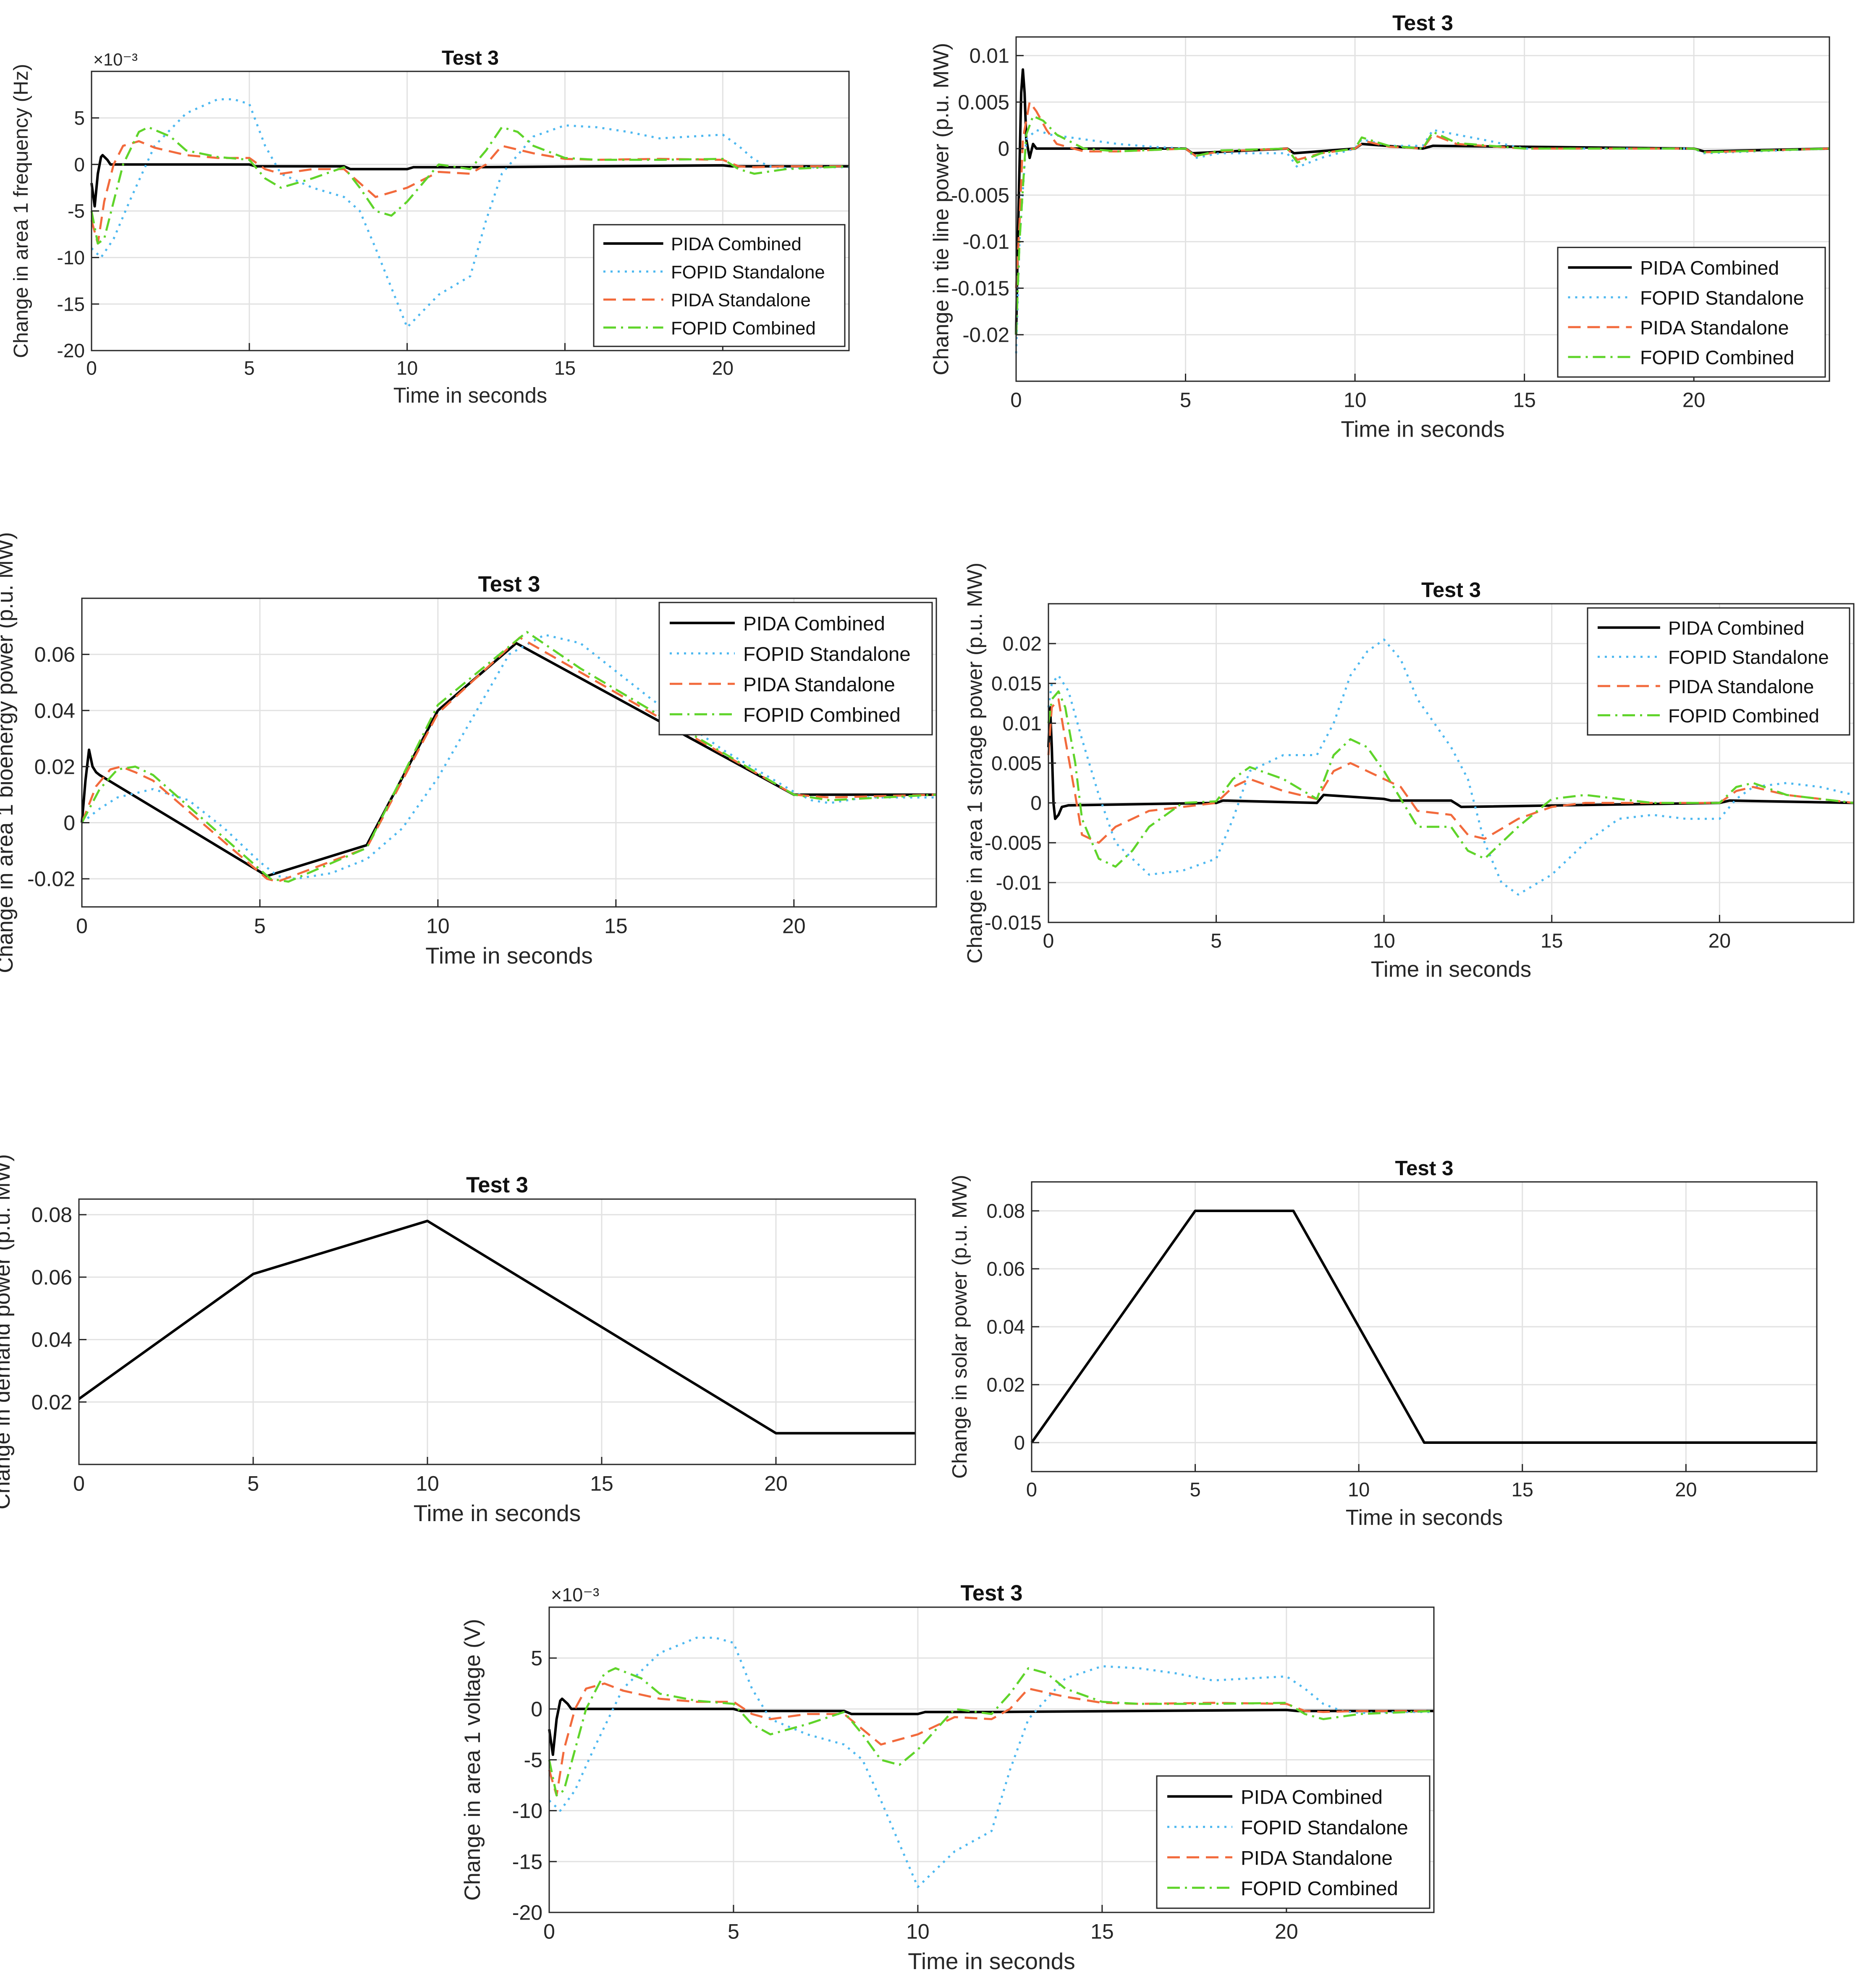  I want to click on series-line-solar, so click(1423, 1327).